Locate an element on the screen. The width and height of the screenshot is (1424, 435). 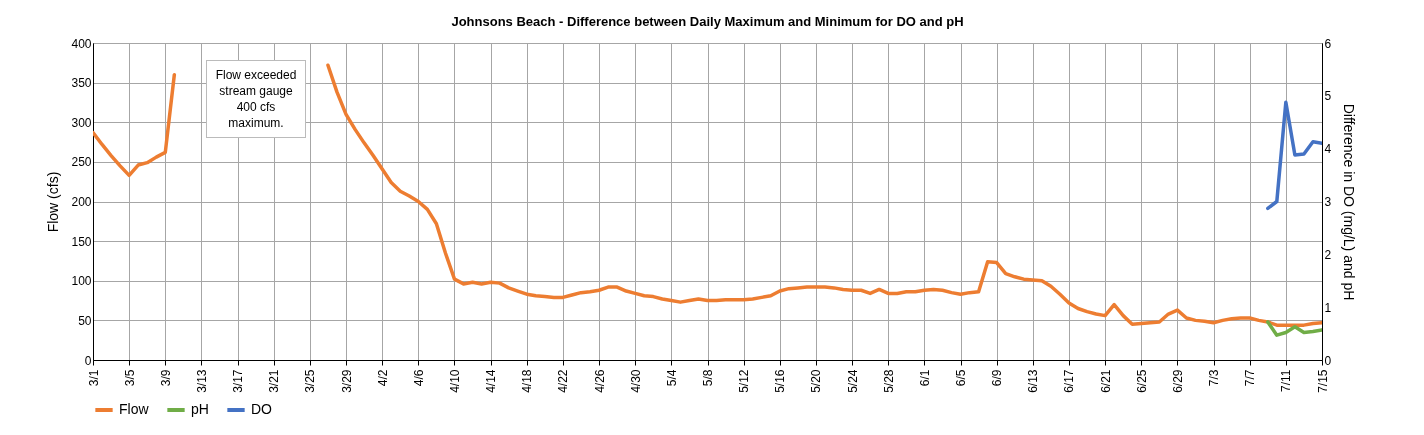
x-tick-label: 4/6 is located at coordinates (418, 378).